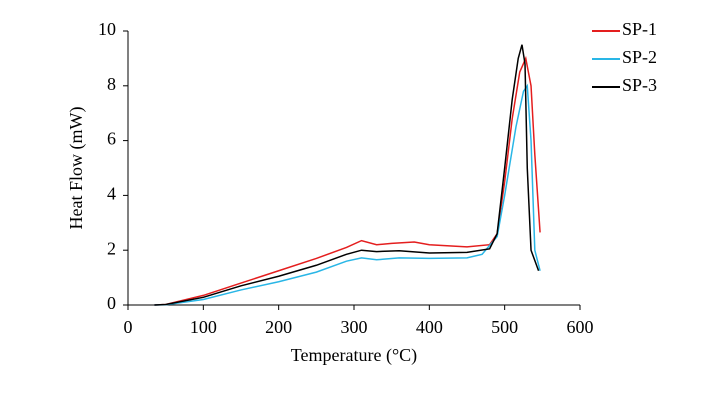 The image size is (713, 407). What do you see at coordinates (278, 327) in the screenshot?
I see `x-tick-label: 200` at bounding box center [278, 327].